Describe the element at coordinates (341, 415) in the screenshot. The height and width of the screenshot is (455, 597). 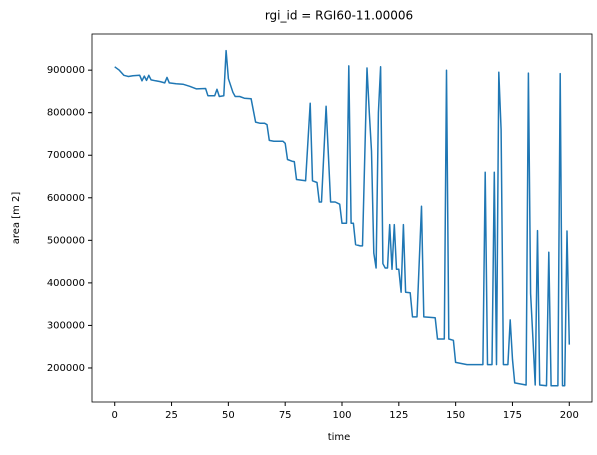
I see `x-tick-label: 100` at that location.